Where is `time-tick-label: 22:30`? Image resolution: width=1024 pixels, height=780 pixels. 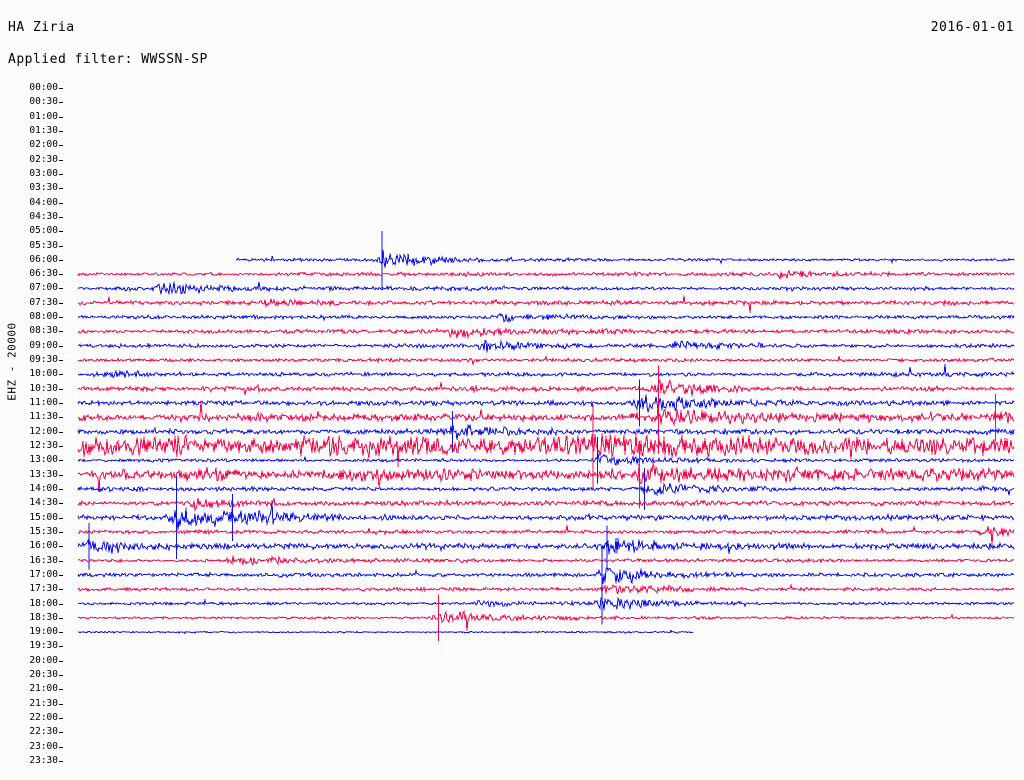
time-tick-label: 22:30 is located at coordinates (43, 732).